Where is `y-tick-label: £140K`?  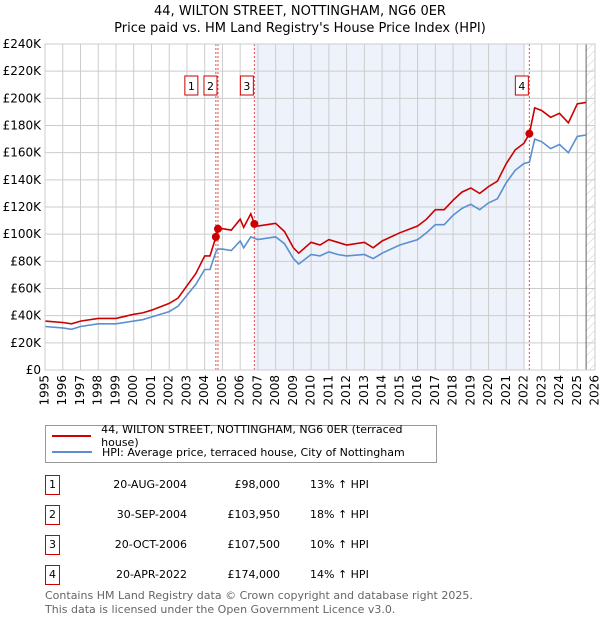 y-tick-label: £140K is located at coordinates (23, 180).